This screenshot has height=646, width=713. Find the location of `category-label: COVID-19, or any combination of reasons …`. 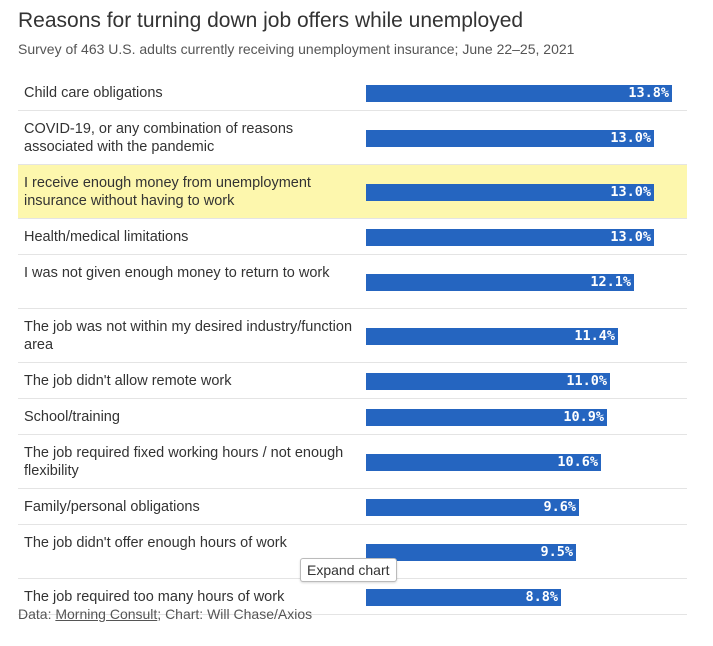

category-label: COVID-19, or any combination of reasons … is located at coordinates (159, 138).